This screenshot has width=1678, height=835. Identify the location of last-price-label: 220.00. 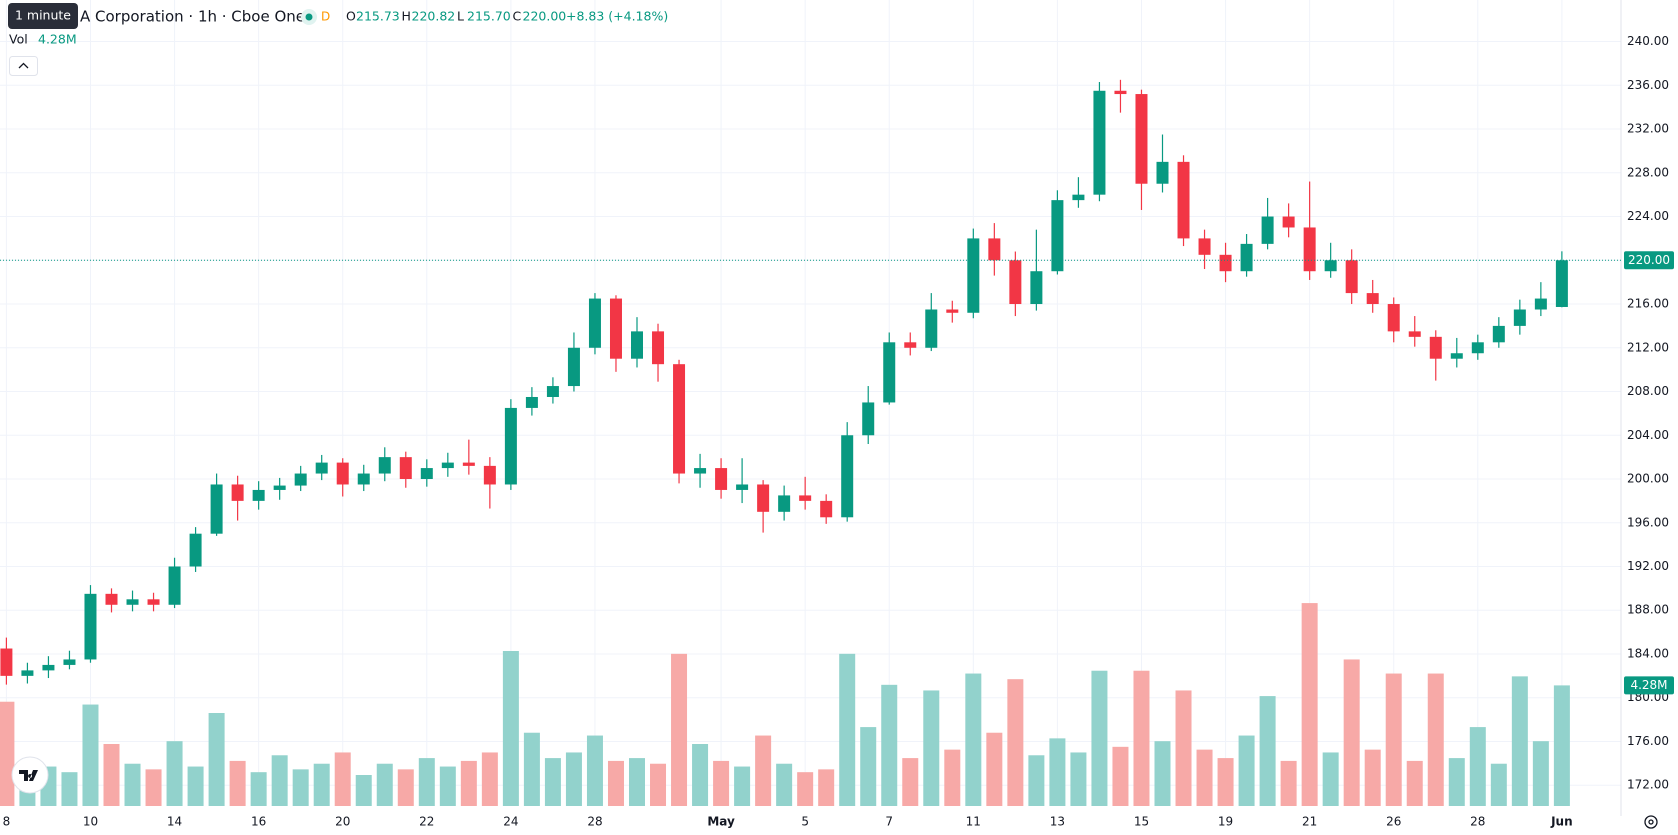
(1649, 260).